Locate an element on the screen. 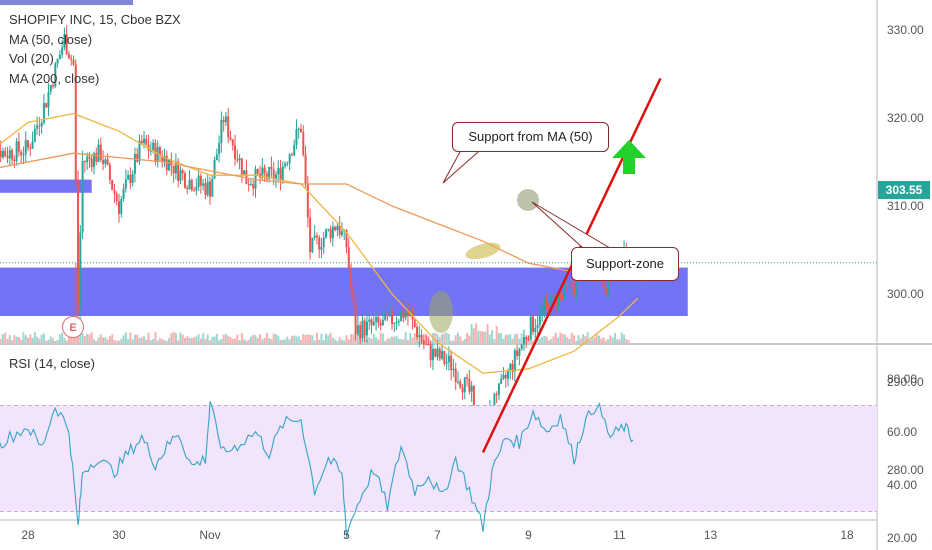  support-ma-callout: Support from MA (50) is located at coordinates (530, 137).